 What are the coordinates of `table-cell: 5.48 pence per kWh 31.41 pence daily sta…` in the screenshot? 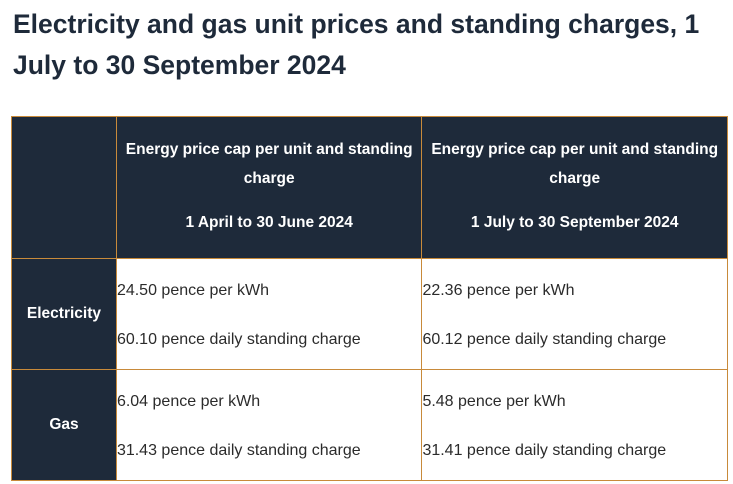 It's located at (574, 425).